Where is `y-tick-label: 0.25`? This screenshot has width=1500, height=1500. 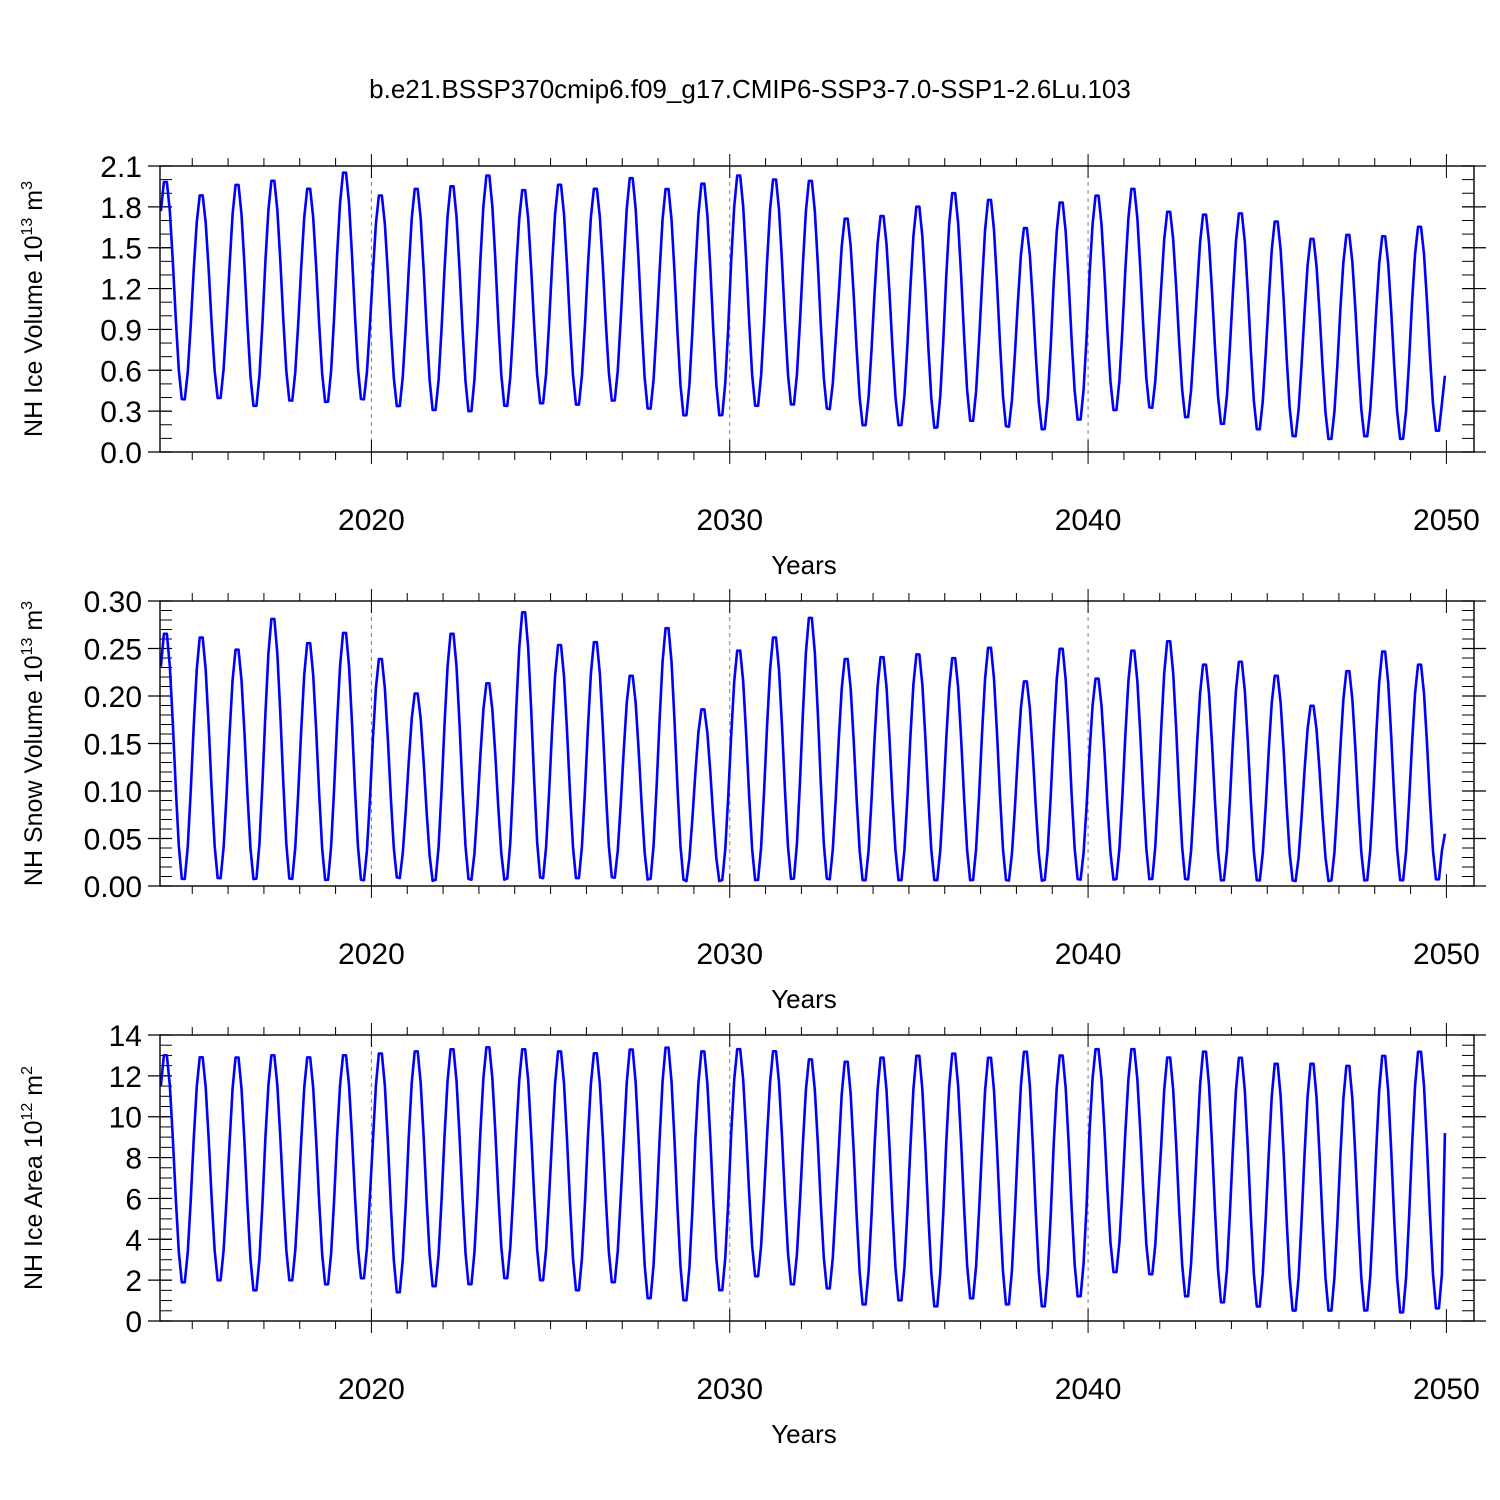
y-tick-label: 0.25 is located at coordinates (113, 650).